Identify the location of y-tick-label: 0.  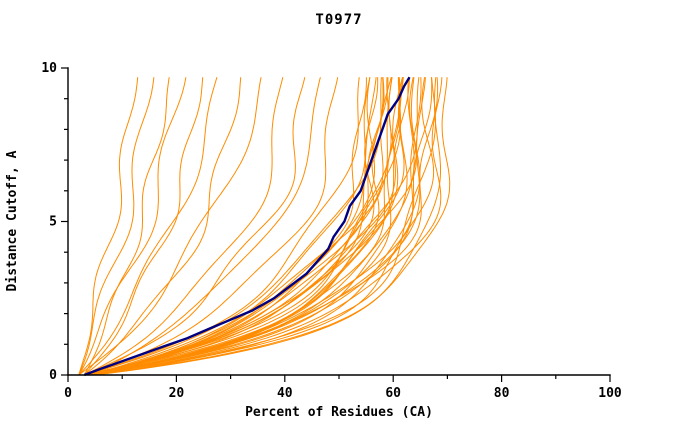
(53, 375).